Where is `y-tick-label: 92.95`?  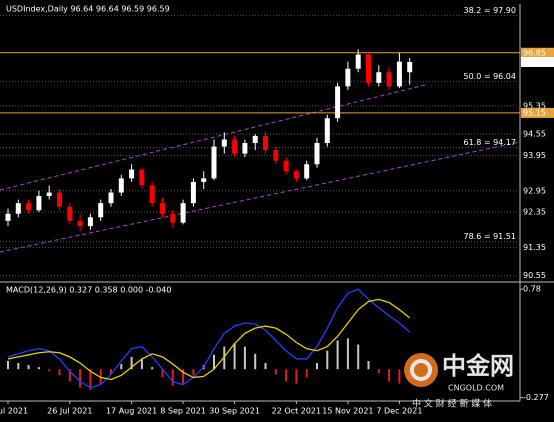
y-tick-label: 92.95 is located at coordinates (534, 190).